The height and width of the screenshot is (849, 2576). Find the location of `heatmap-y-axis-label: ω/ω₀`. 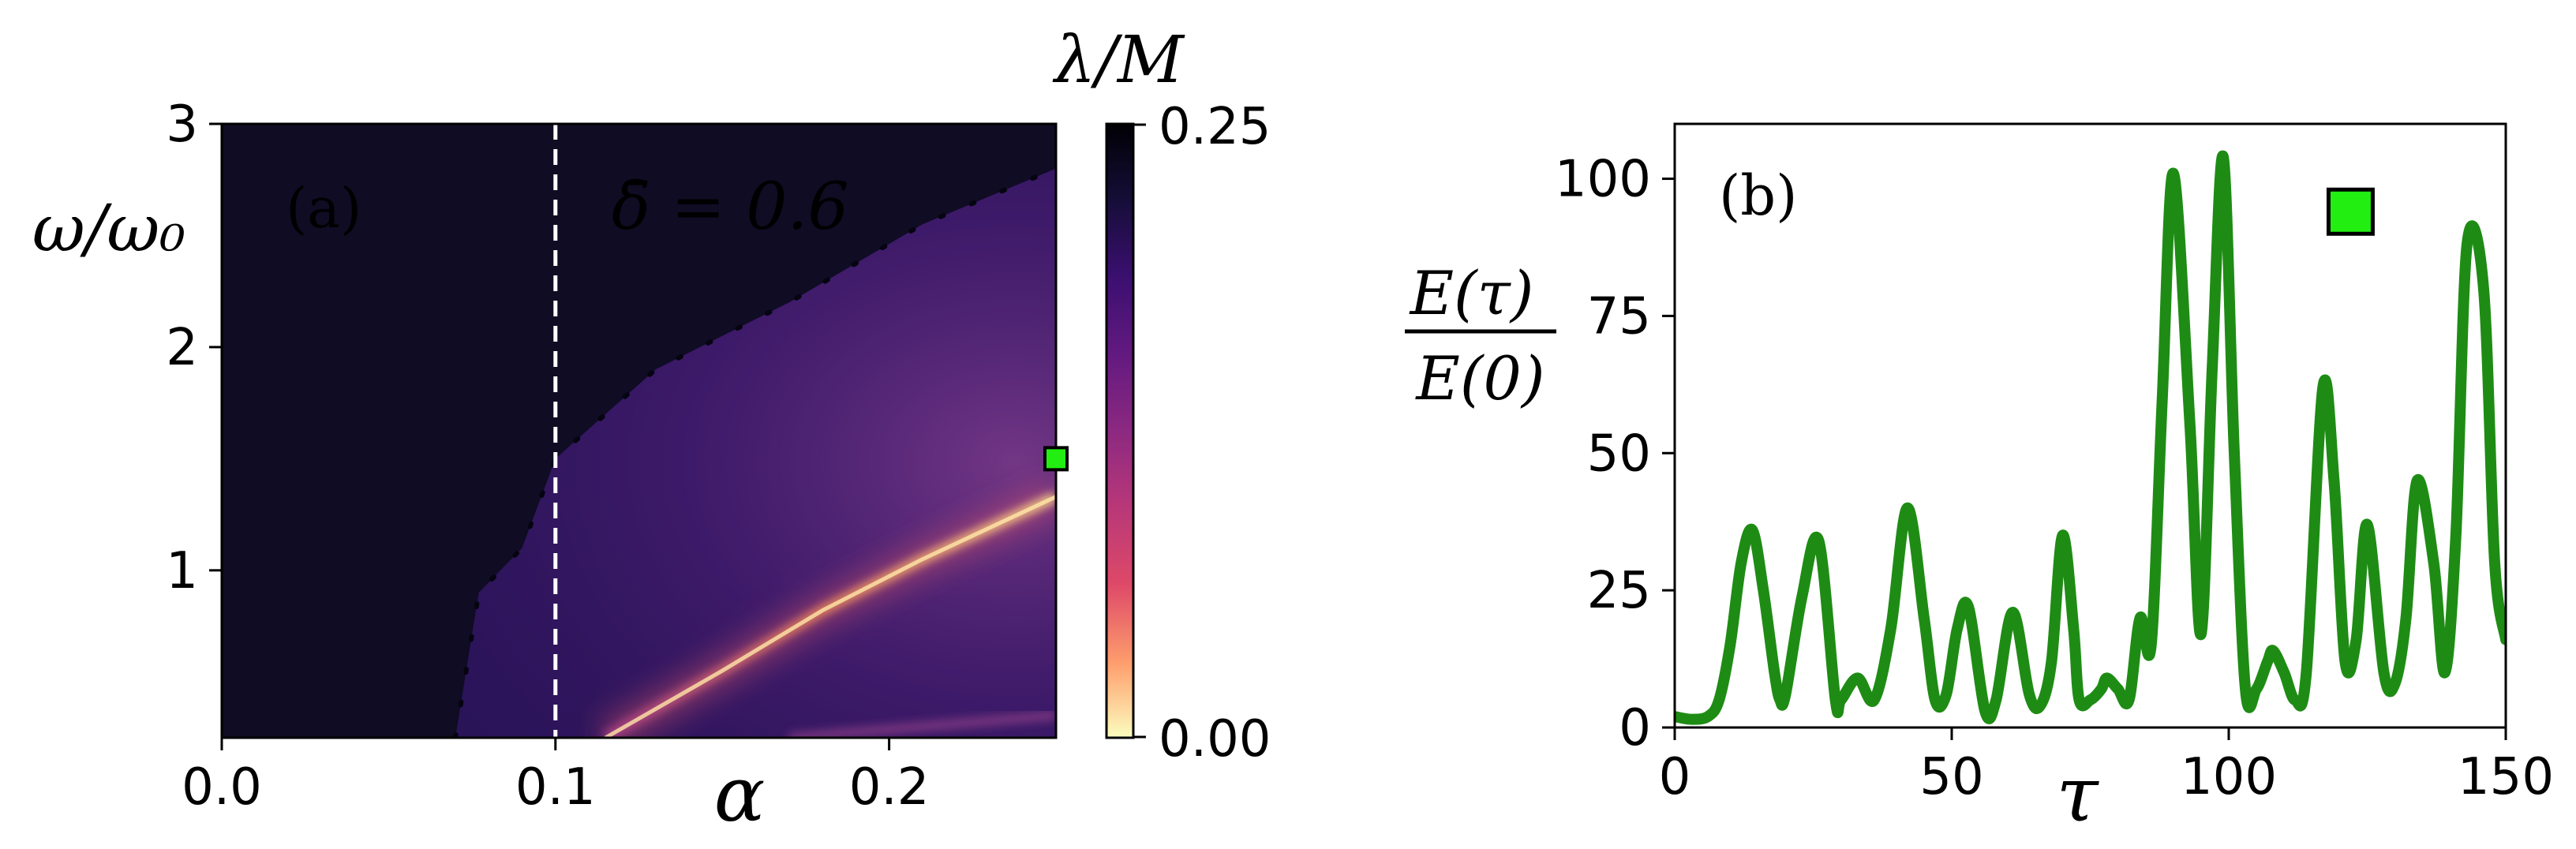

heatmap-y-axis-label: ω/ω₀ is located at coordinates (108, 229).